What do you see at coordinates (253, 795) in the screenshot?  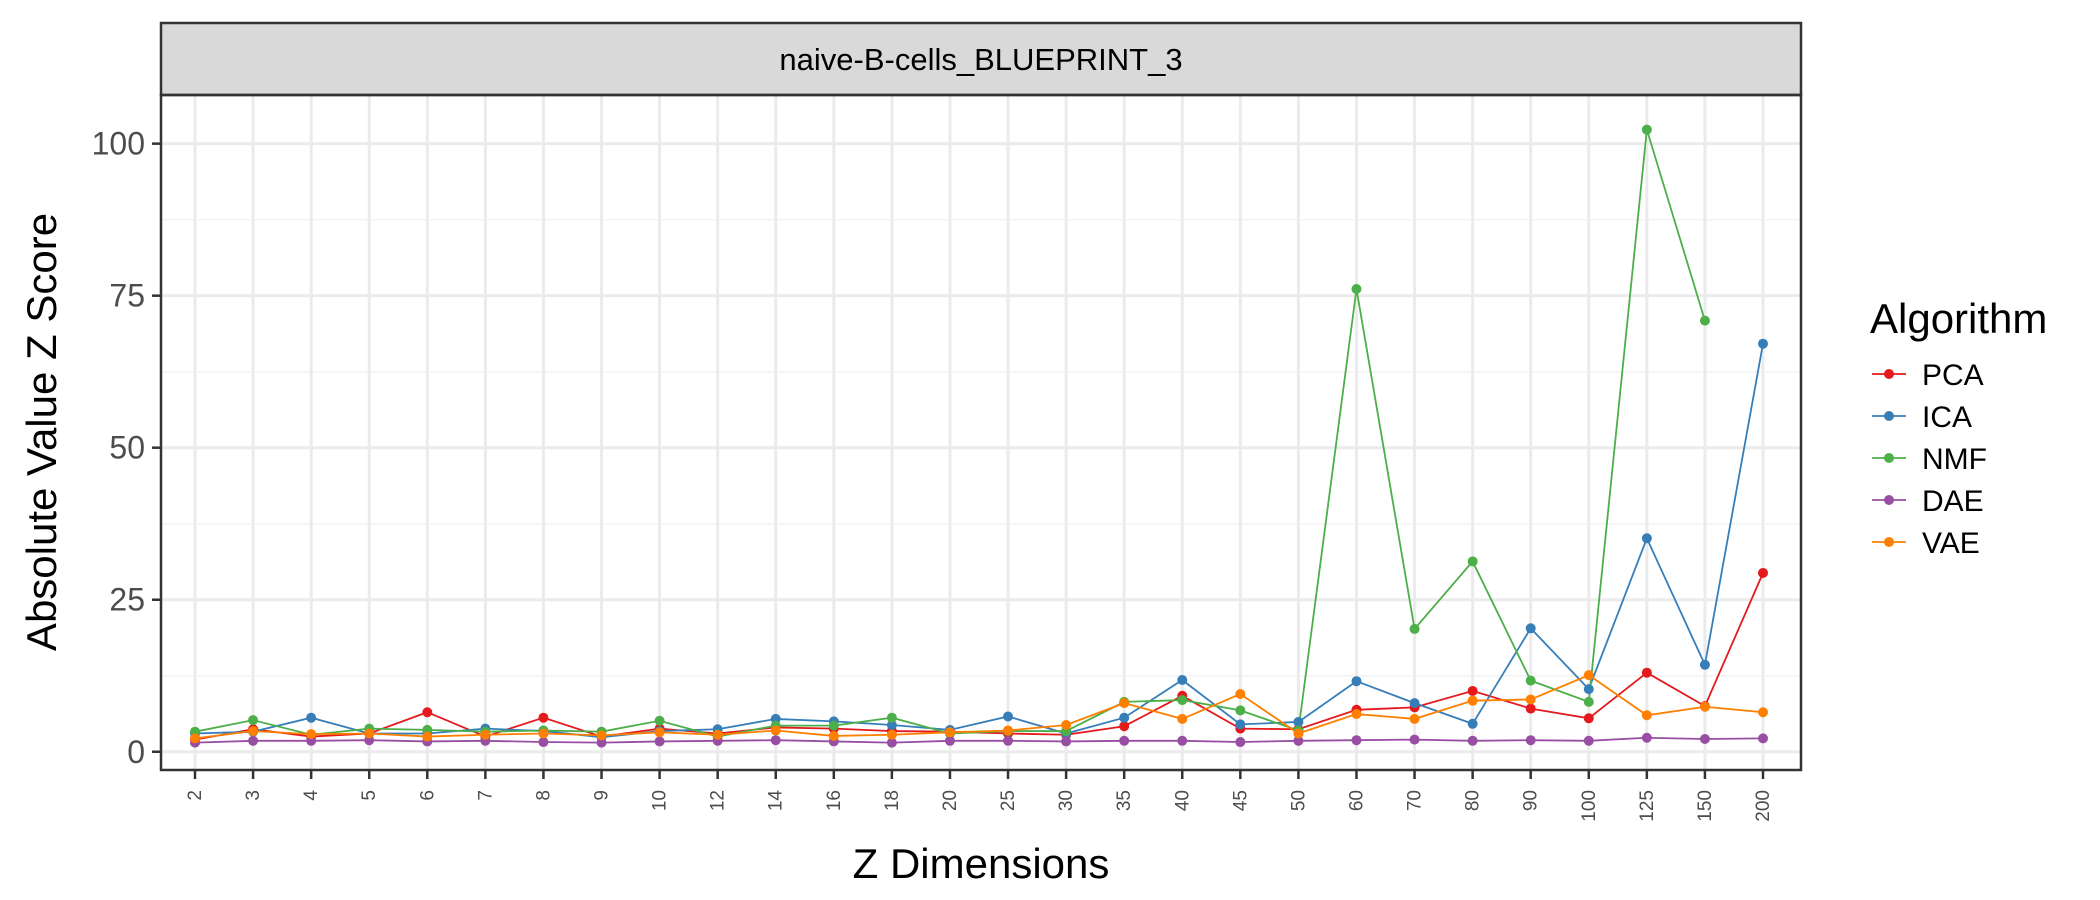 I see `x-tick-label: 3` at bounding box center [253, 795].